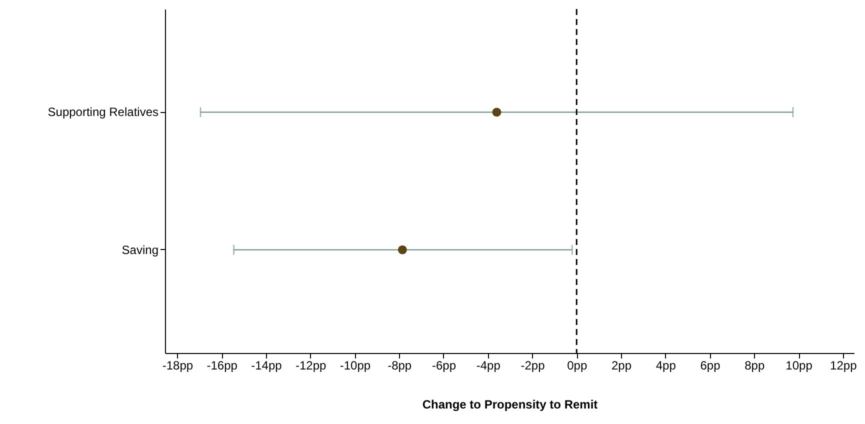 Image resolution: width=865 pixels, height=424 pixels. What do you see at coordinates (799, 365) in the screenshot?
I see `x-tick-label: 10pp` at bounding box center [799, 365].